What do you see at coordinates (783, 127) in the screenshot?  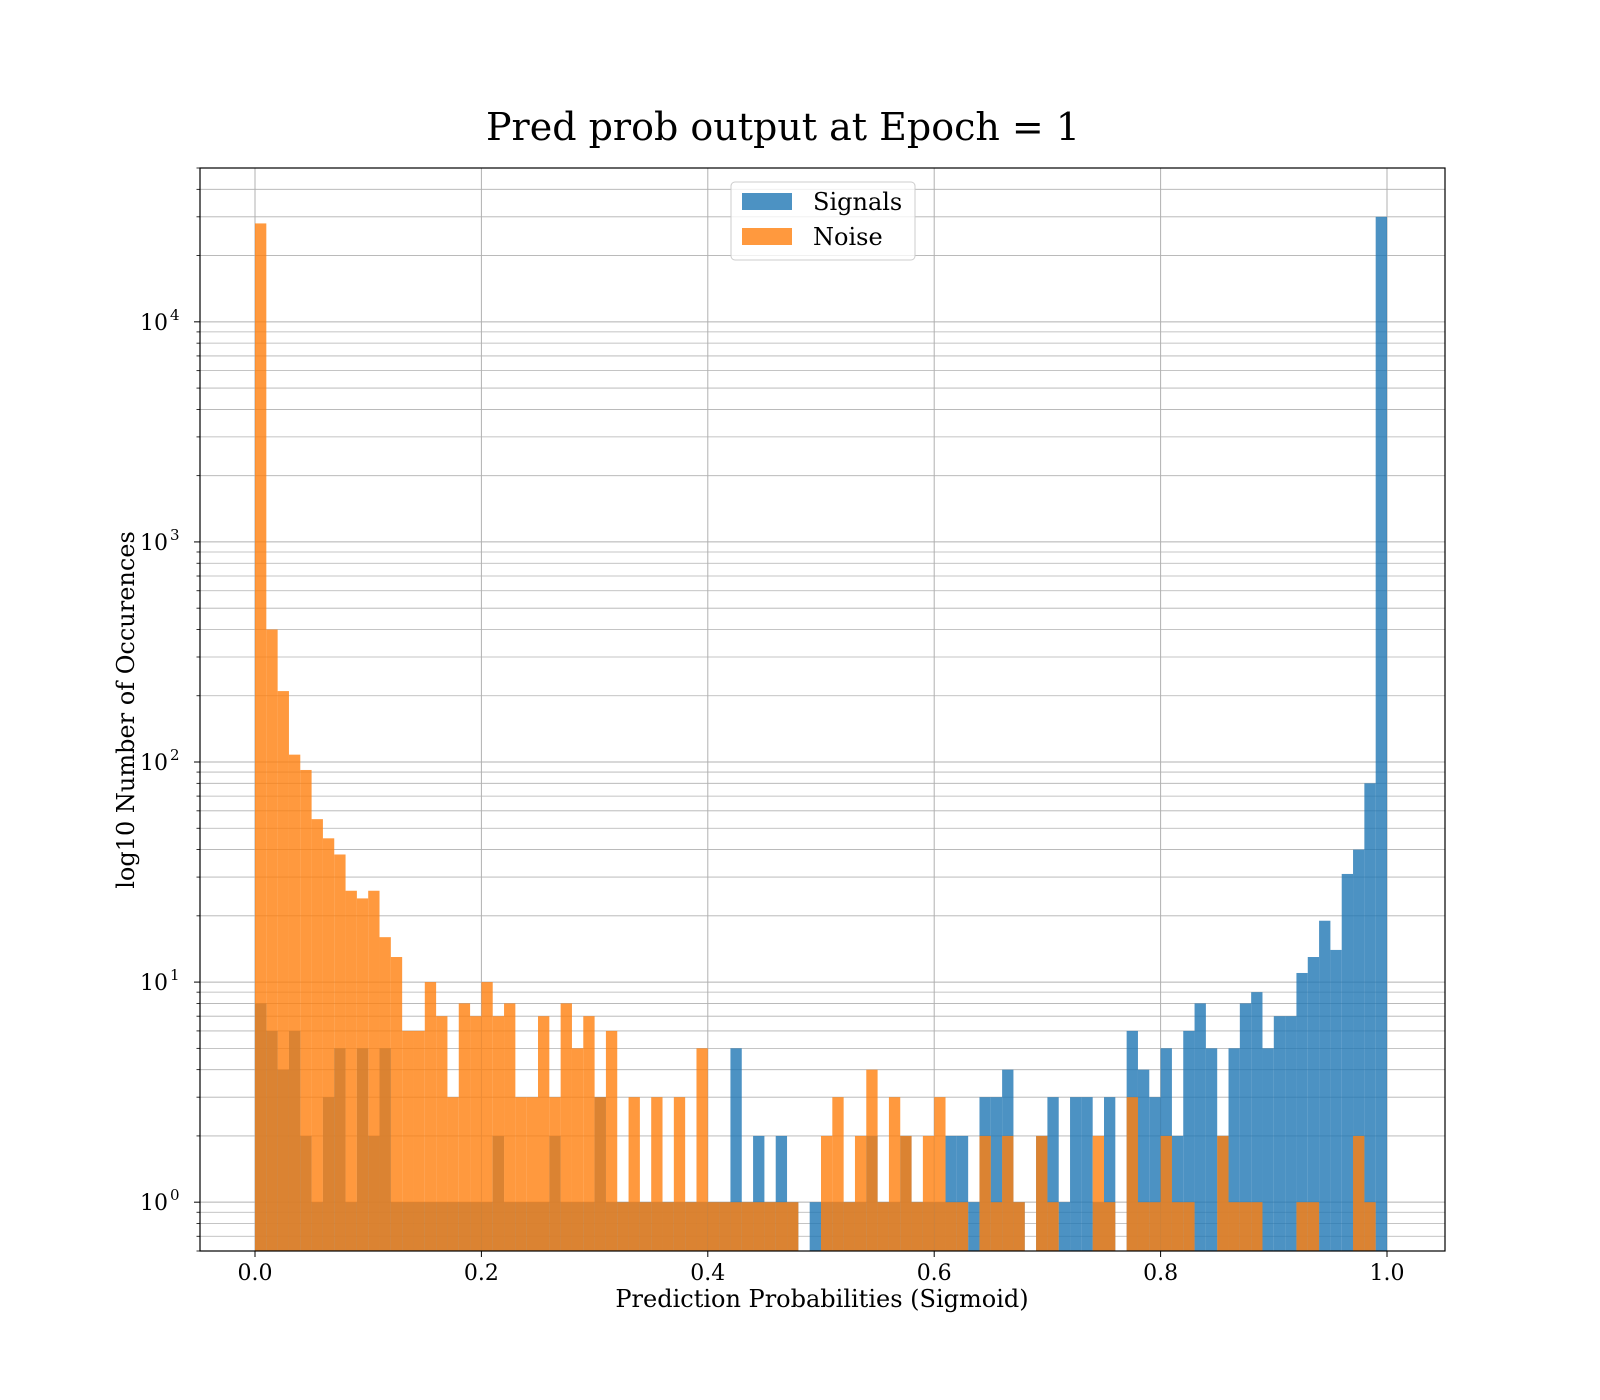 I see `chart-title: Pred prob output at Epoch = 1` at bounding box center [783, 127].